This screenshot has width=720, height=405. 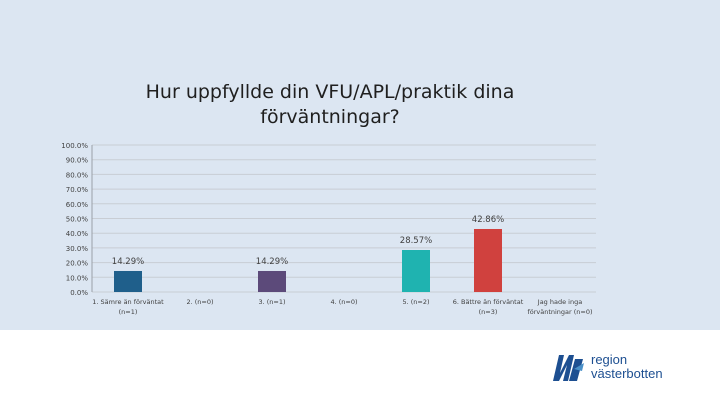 I want to click on y-tick-label: 0.0%, so click(x=79, y=293).